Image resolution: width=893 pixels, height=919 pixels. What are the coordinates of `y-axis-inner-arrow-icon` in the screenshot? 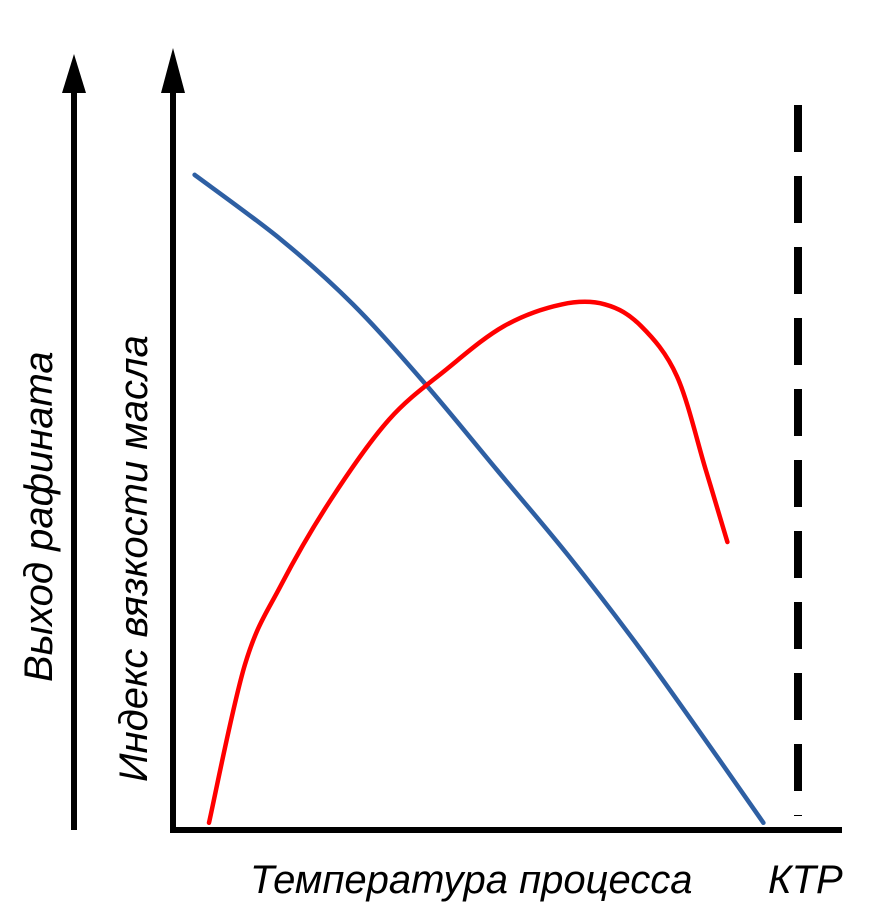 It's located at (173, 70).